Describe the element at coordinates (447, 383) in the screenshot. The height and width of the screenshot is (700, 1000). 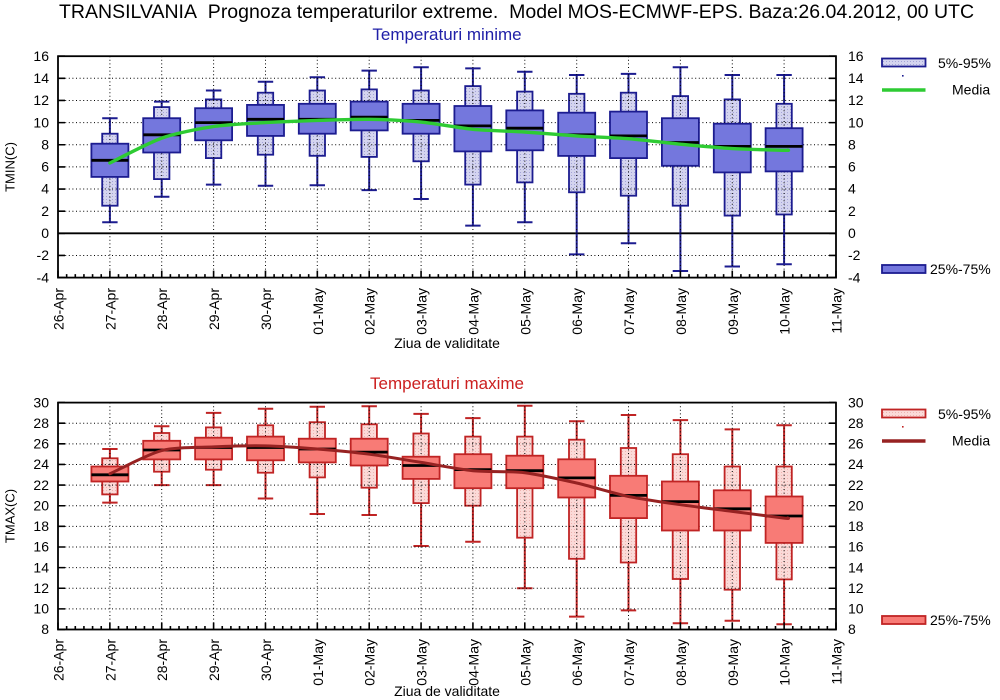
I see `svg-text: Temperaturi maxime` at that location.